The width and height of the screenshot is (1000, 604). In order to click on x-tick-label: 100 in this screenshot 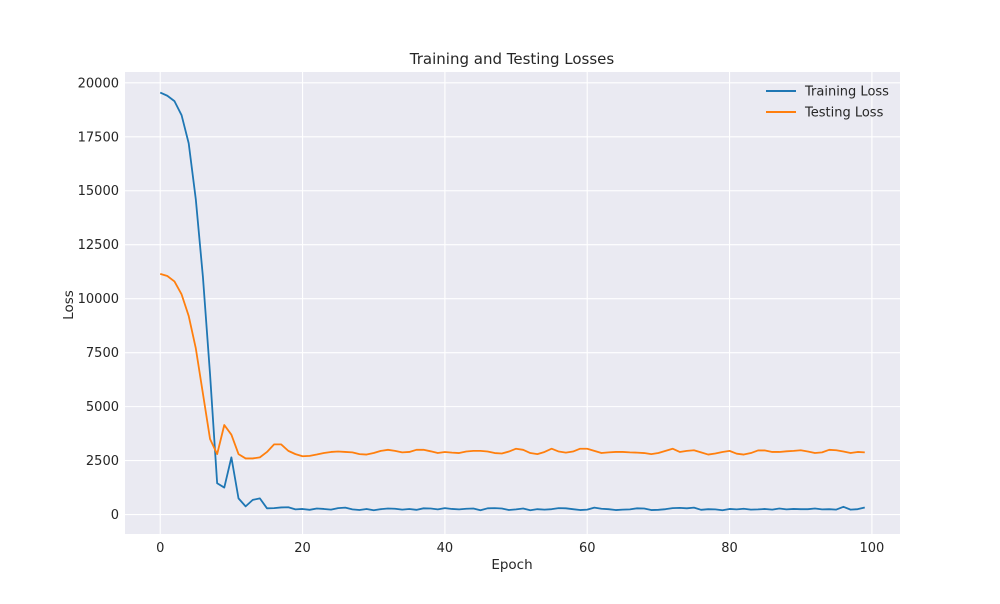, I will do `click(871, 548)`.